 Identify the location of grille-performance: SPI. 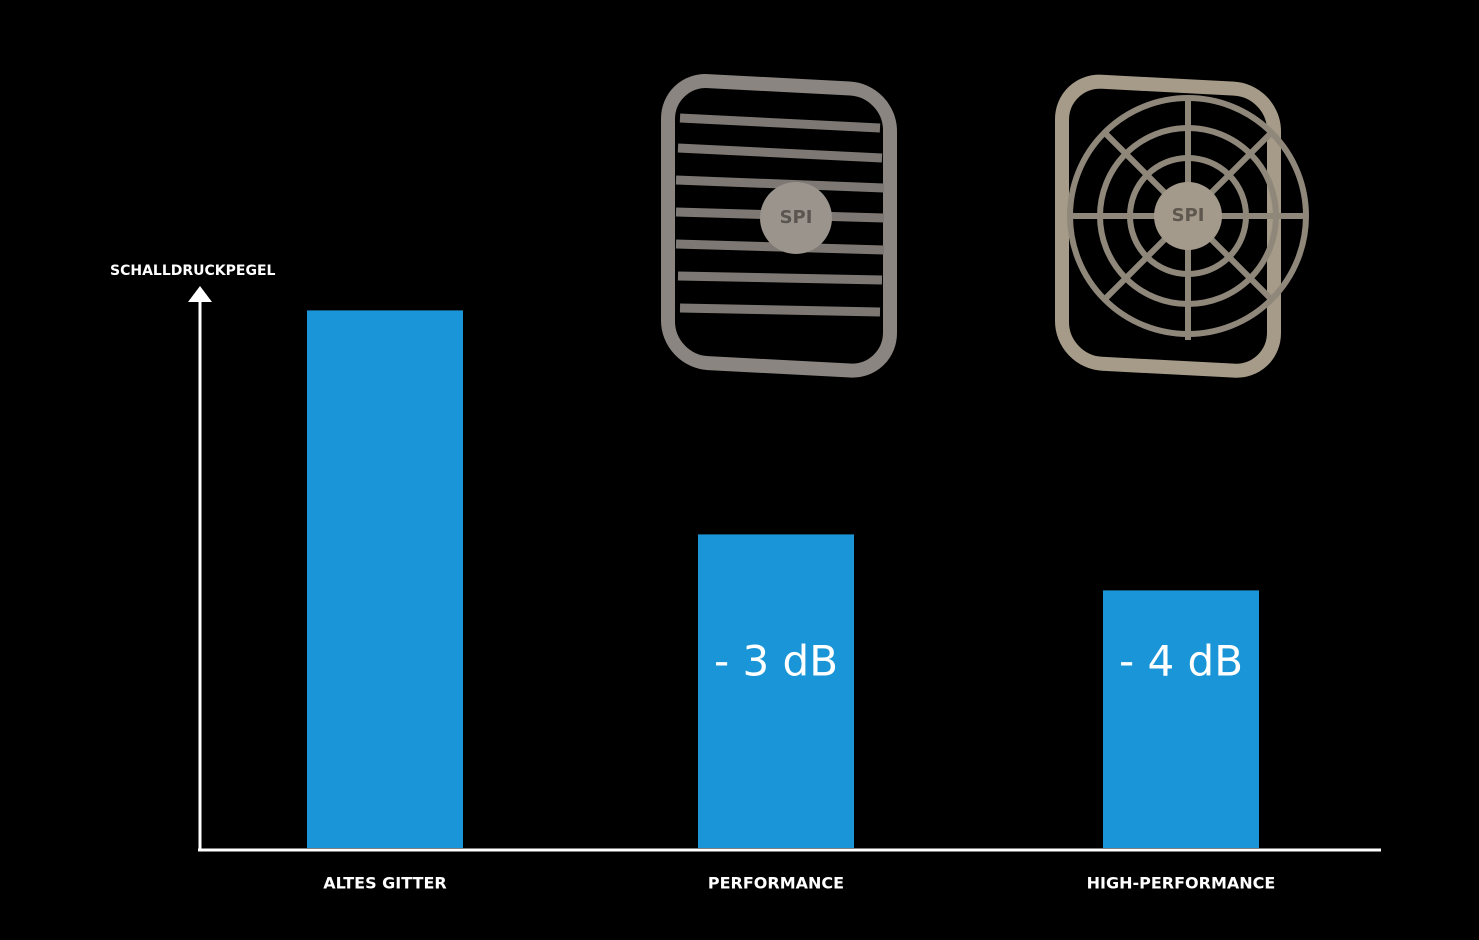
(779, 226).